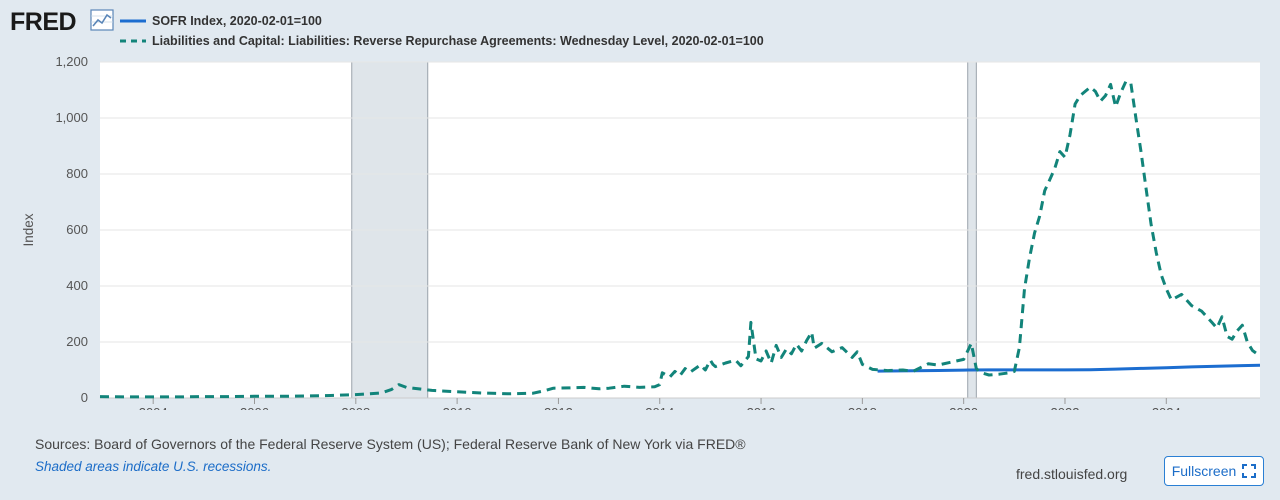 This screenshot has width=1280, height=500. What do you see at coordinates (77, 285) in the screenshot?
I see `y-tick-label: 400` at bounding box center [77, 285].